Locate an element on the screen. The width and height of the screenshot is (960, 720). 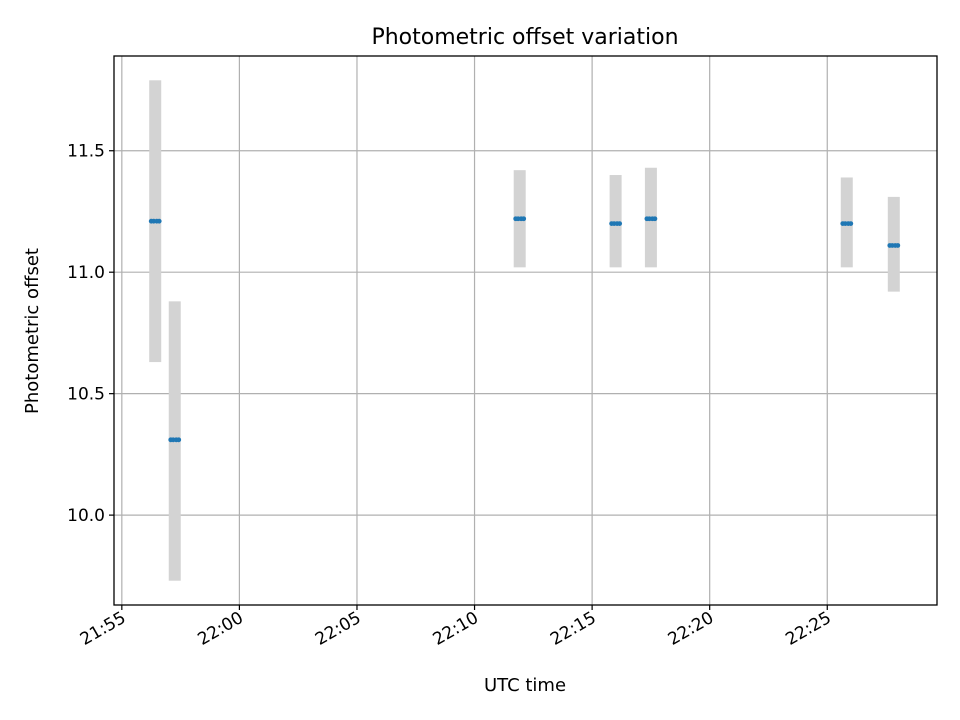
chart-title: Photometric offset variation is located at coordinates (524, 37).